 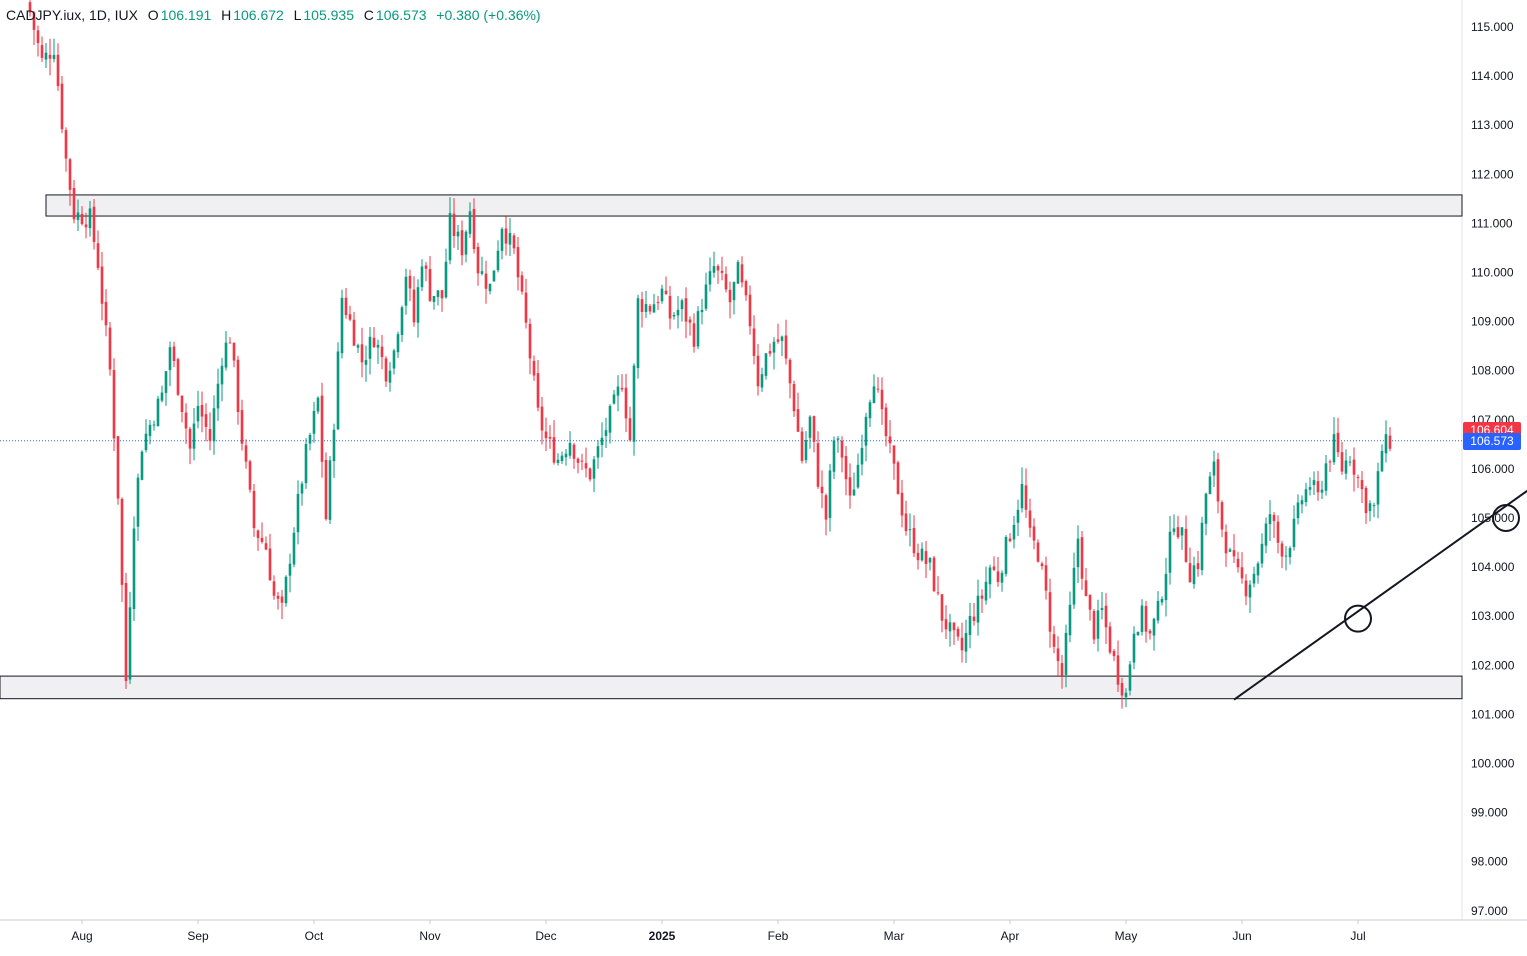 What do you see at coordinates (1492, 273) in the screenshot?
I see `y-tick-label: 110.000` at bounding box center [1492, 273].